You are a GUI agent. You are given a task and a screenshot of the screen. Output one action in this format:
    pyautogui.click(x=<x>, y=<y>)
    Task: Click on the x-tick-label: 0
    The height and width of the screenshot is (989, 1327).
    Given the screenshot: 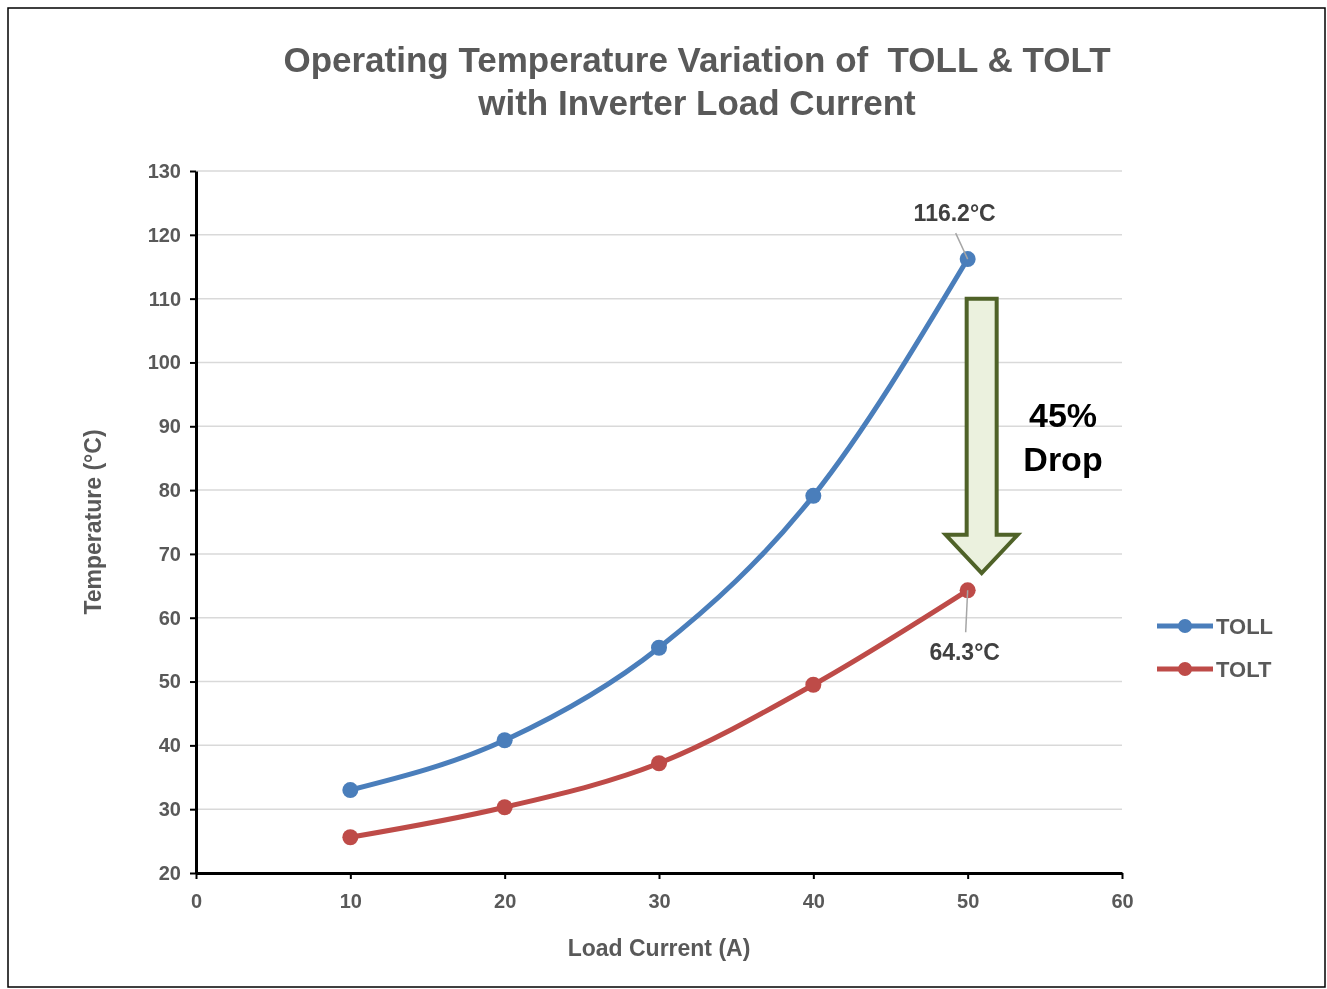 What is the action you would take?
    pyautogui.click(x=196, y=901)
    